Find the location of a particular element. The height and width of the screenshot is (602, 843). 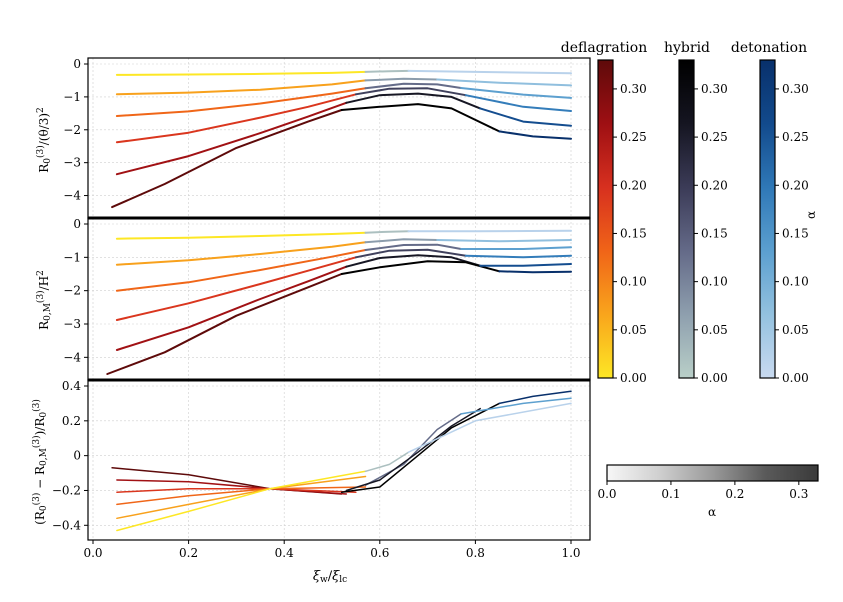

colorbar-vertical-alpha-label: α is located at coordinates (811, 215).